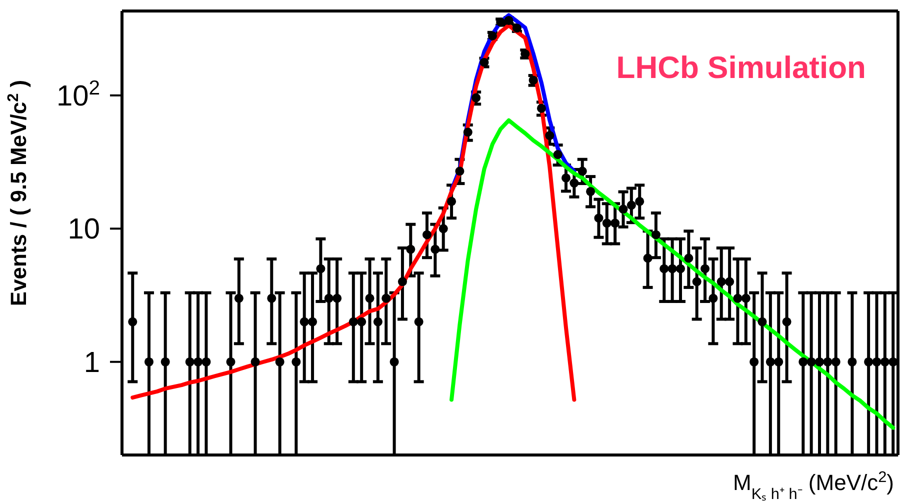 Image resolution: width=901 pixels, height=502 pixels. Describe the element at coordinates (84, 230) in the screenshot. I see `y-tick-label: 10` at that location.